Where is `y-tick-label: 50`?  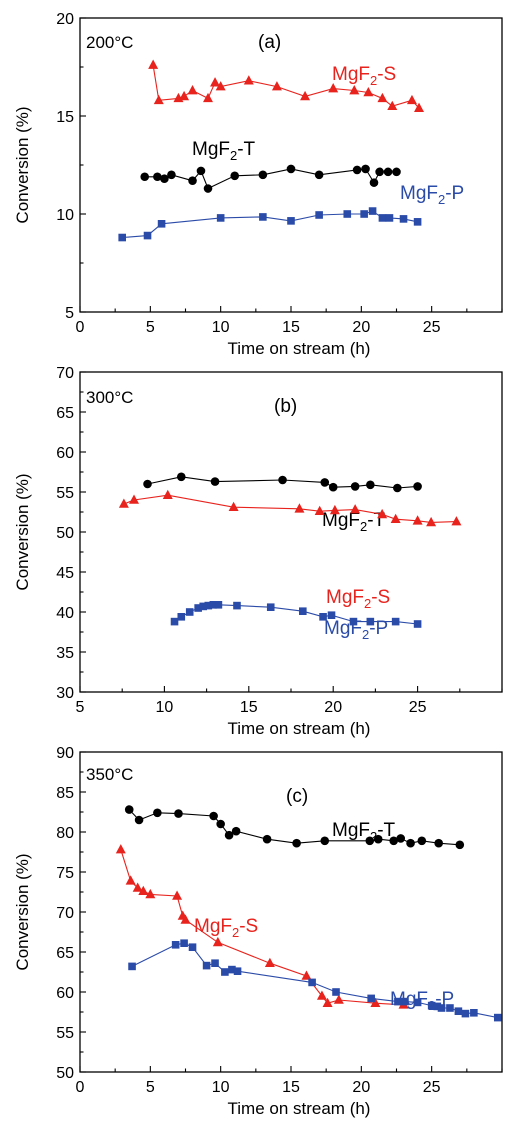
y-tick-label: 50 is located at coordinates (65, 533).